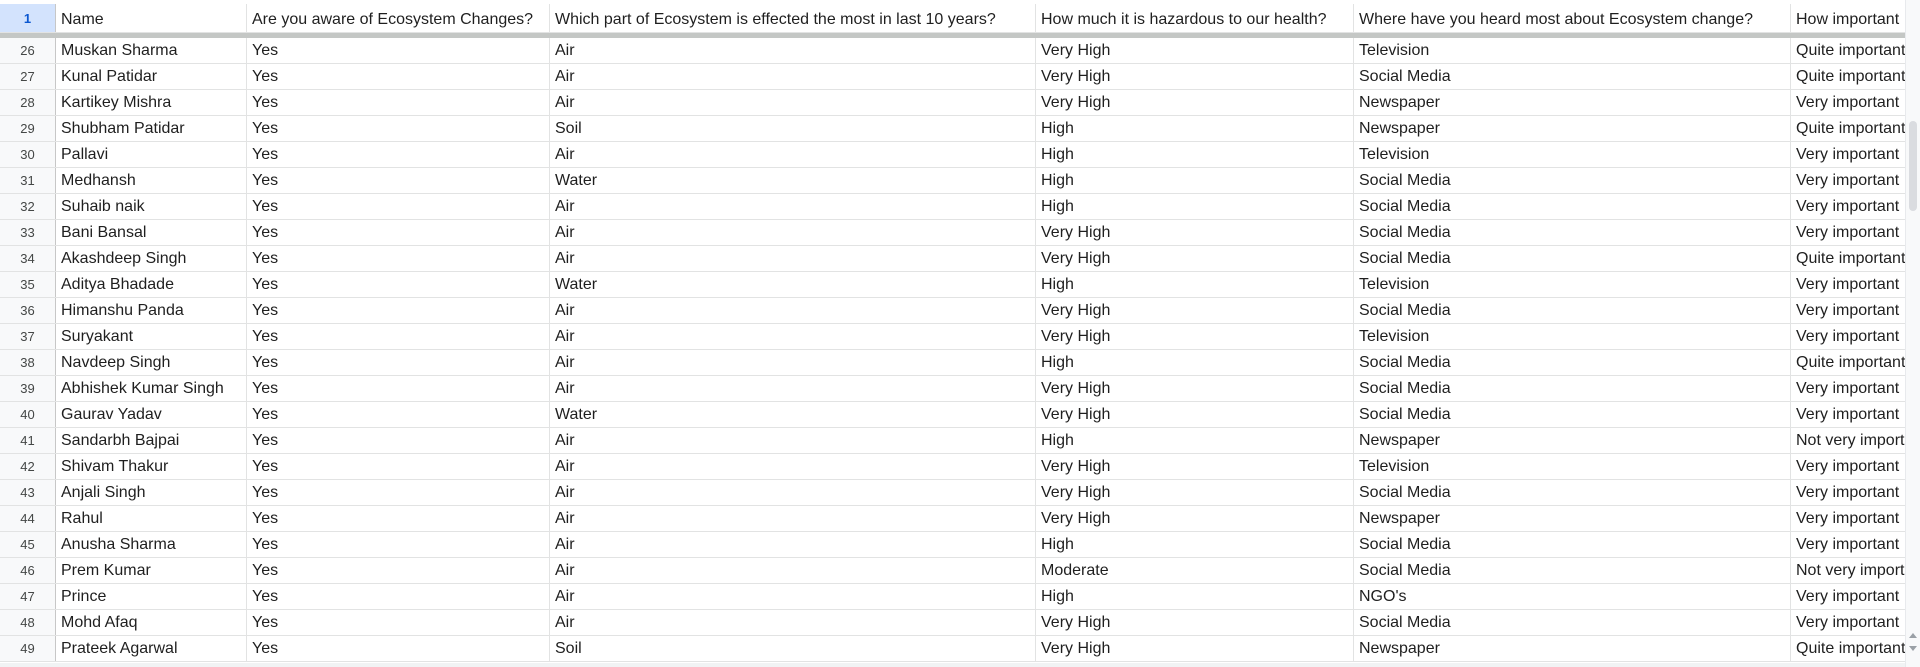 The image size is (1920, 667). What do you see at coordinates (28, 50) in the screenshot?
I see `row-header: 26` at bounding box center [28, 50].